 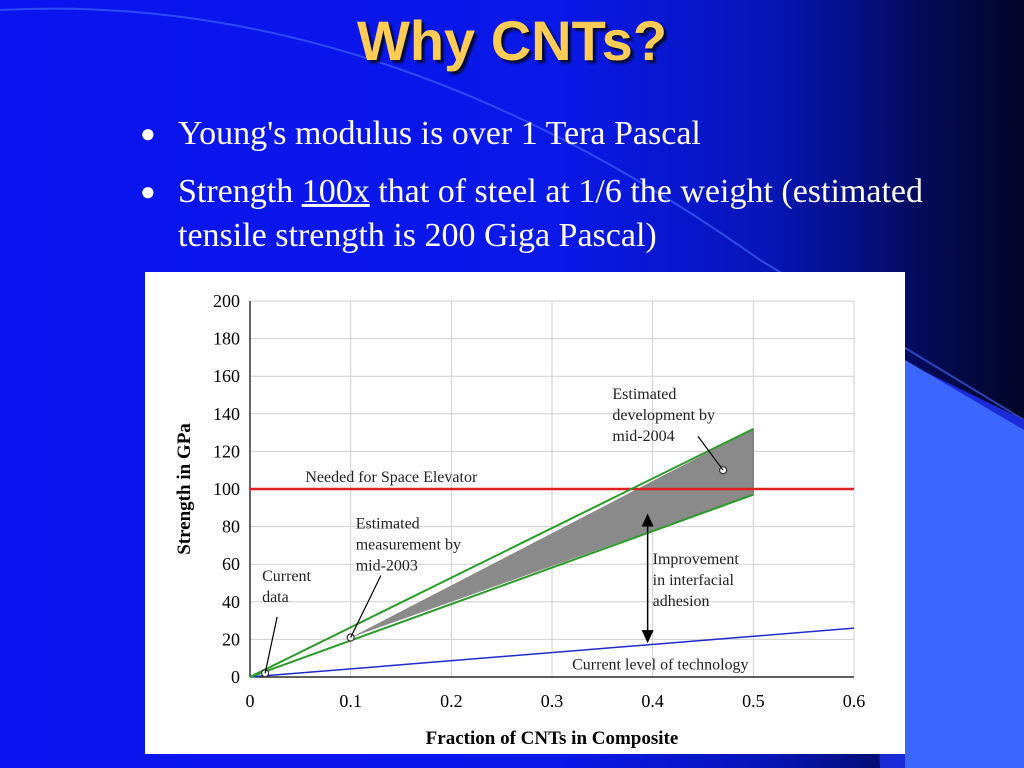 What do you see at coordinates (286, 576) in the screenshot?
I see `annotation-text: Current` at bounding box center [286, 576].